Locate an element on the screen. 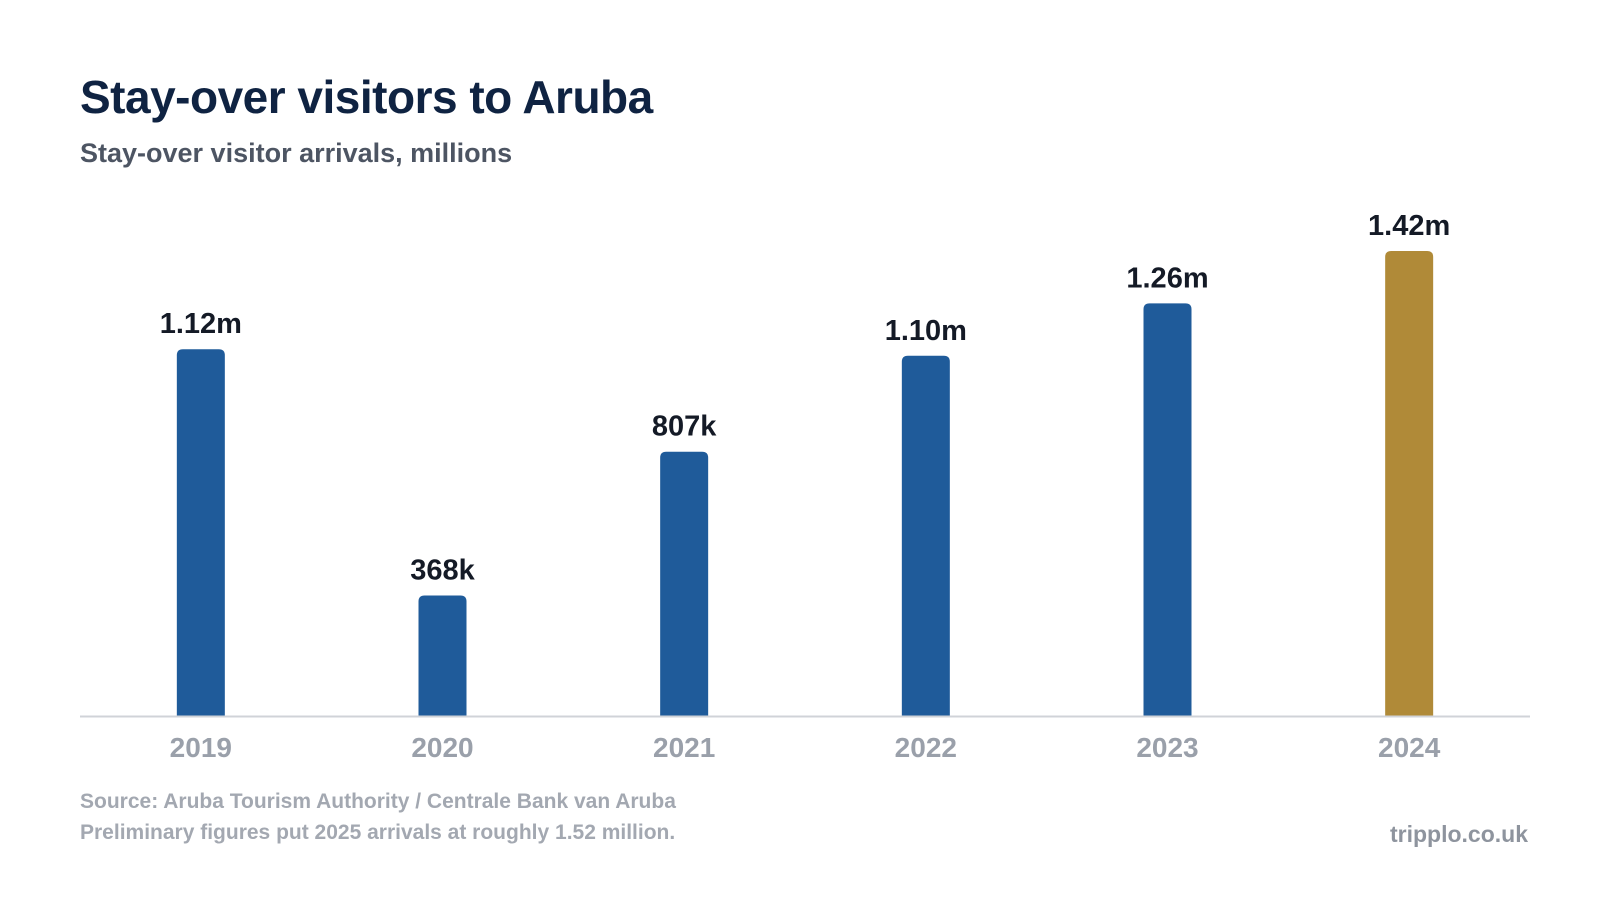 Image resolution: width=1600 pixels, height=900 pixels. bar-2019 is located at coordinates (200, 532).